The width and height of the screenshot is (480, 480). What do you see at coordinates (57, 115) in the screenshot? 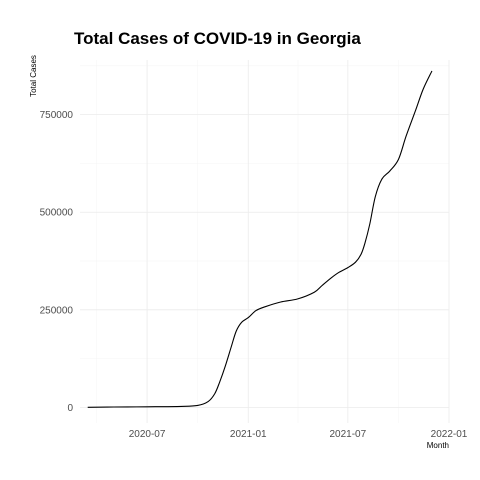
I see `y-tick-label: 750000` at bounding box center [57, 115].